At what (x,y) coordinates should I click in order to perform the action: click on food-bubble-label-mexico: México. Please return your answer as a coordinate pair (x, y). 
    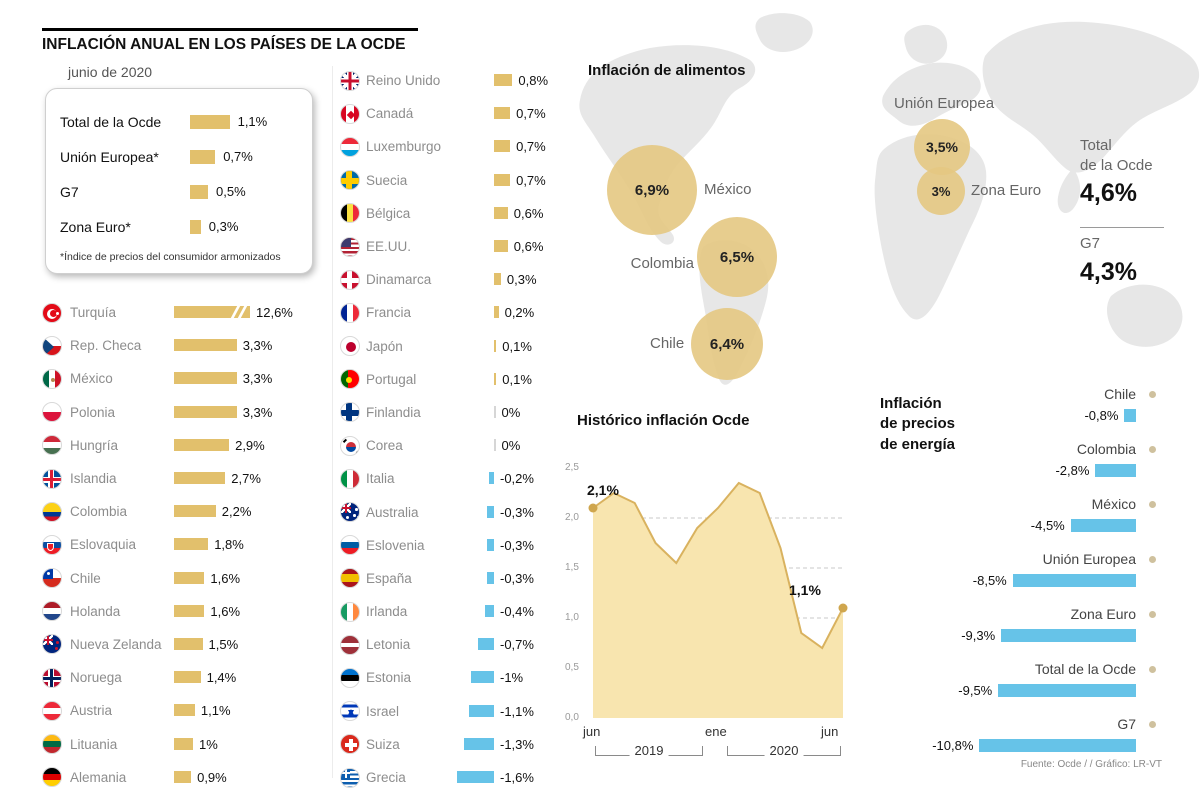
    Looking at the image, I should click on (728, 189).